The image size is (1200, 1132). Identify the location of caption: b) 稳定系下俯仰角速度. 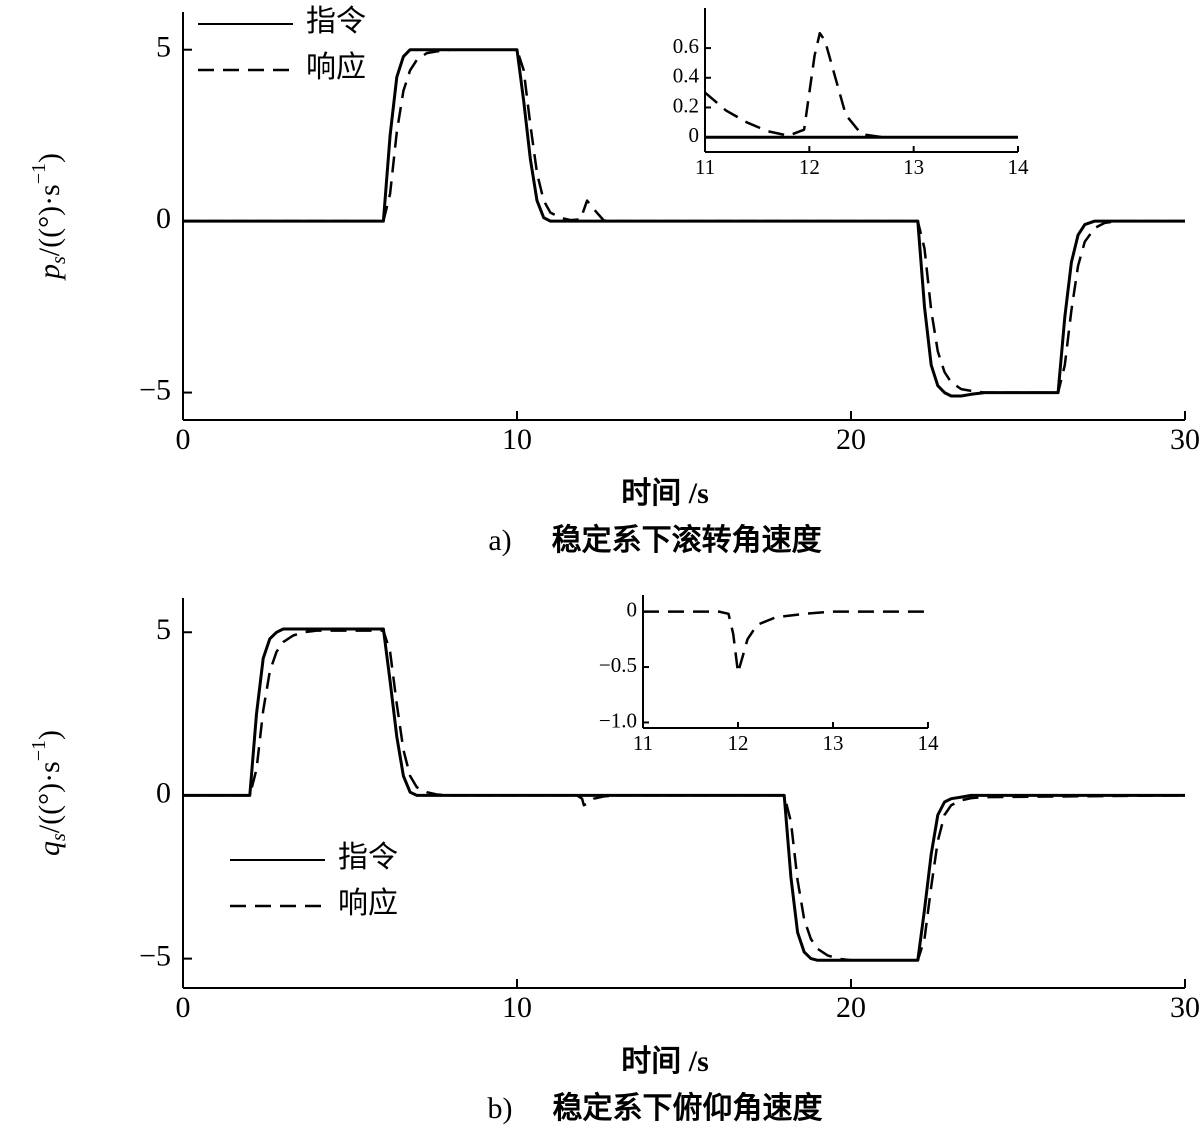
(655, 1108).